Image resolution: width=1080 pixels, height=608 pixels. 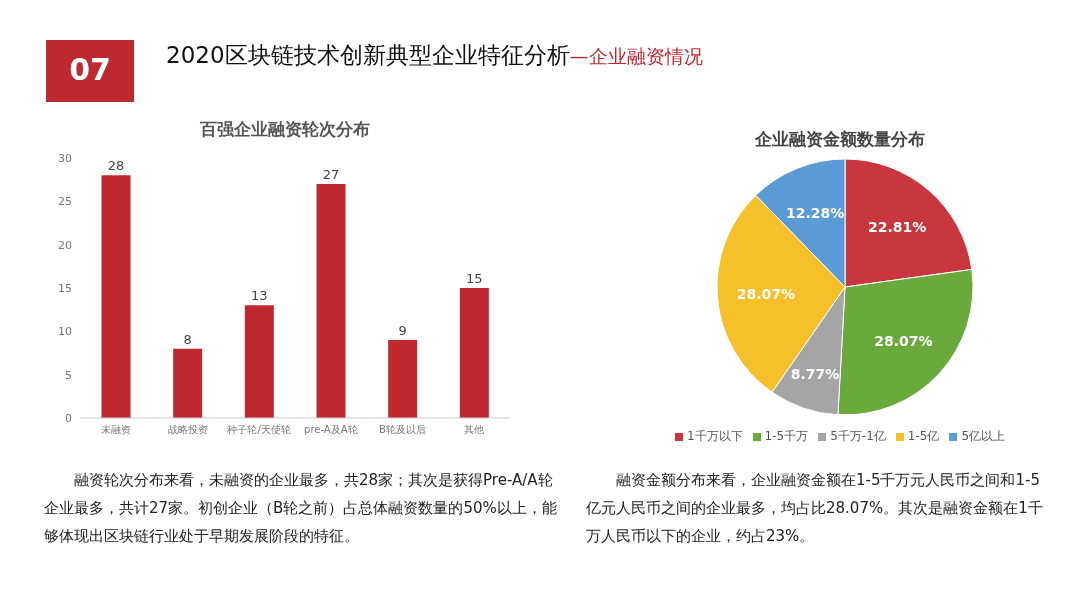 What do you see at coordinates (402, 330) in the screenshot?
I see `data-label: 9` at bounding box center [402, 330].